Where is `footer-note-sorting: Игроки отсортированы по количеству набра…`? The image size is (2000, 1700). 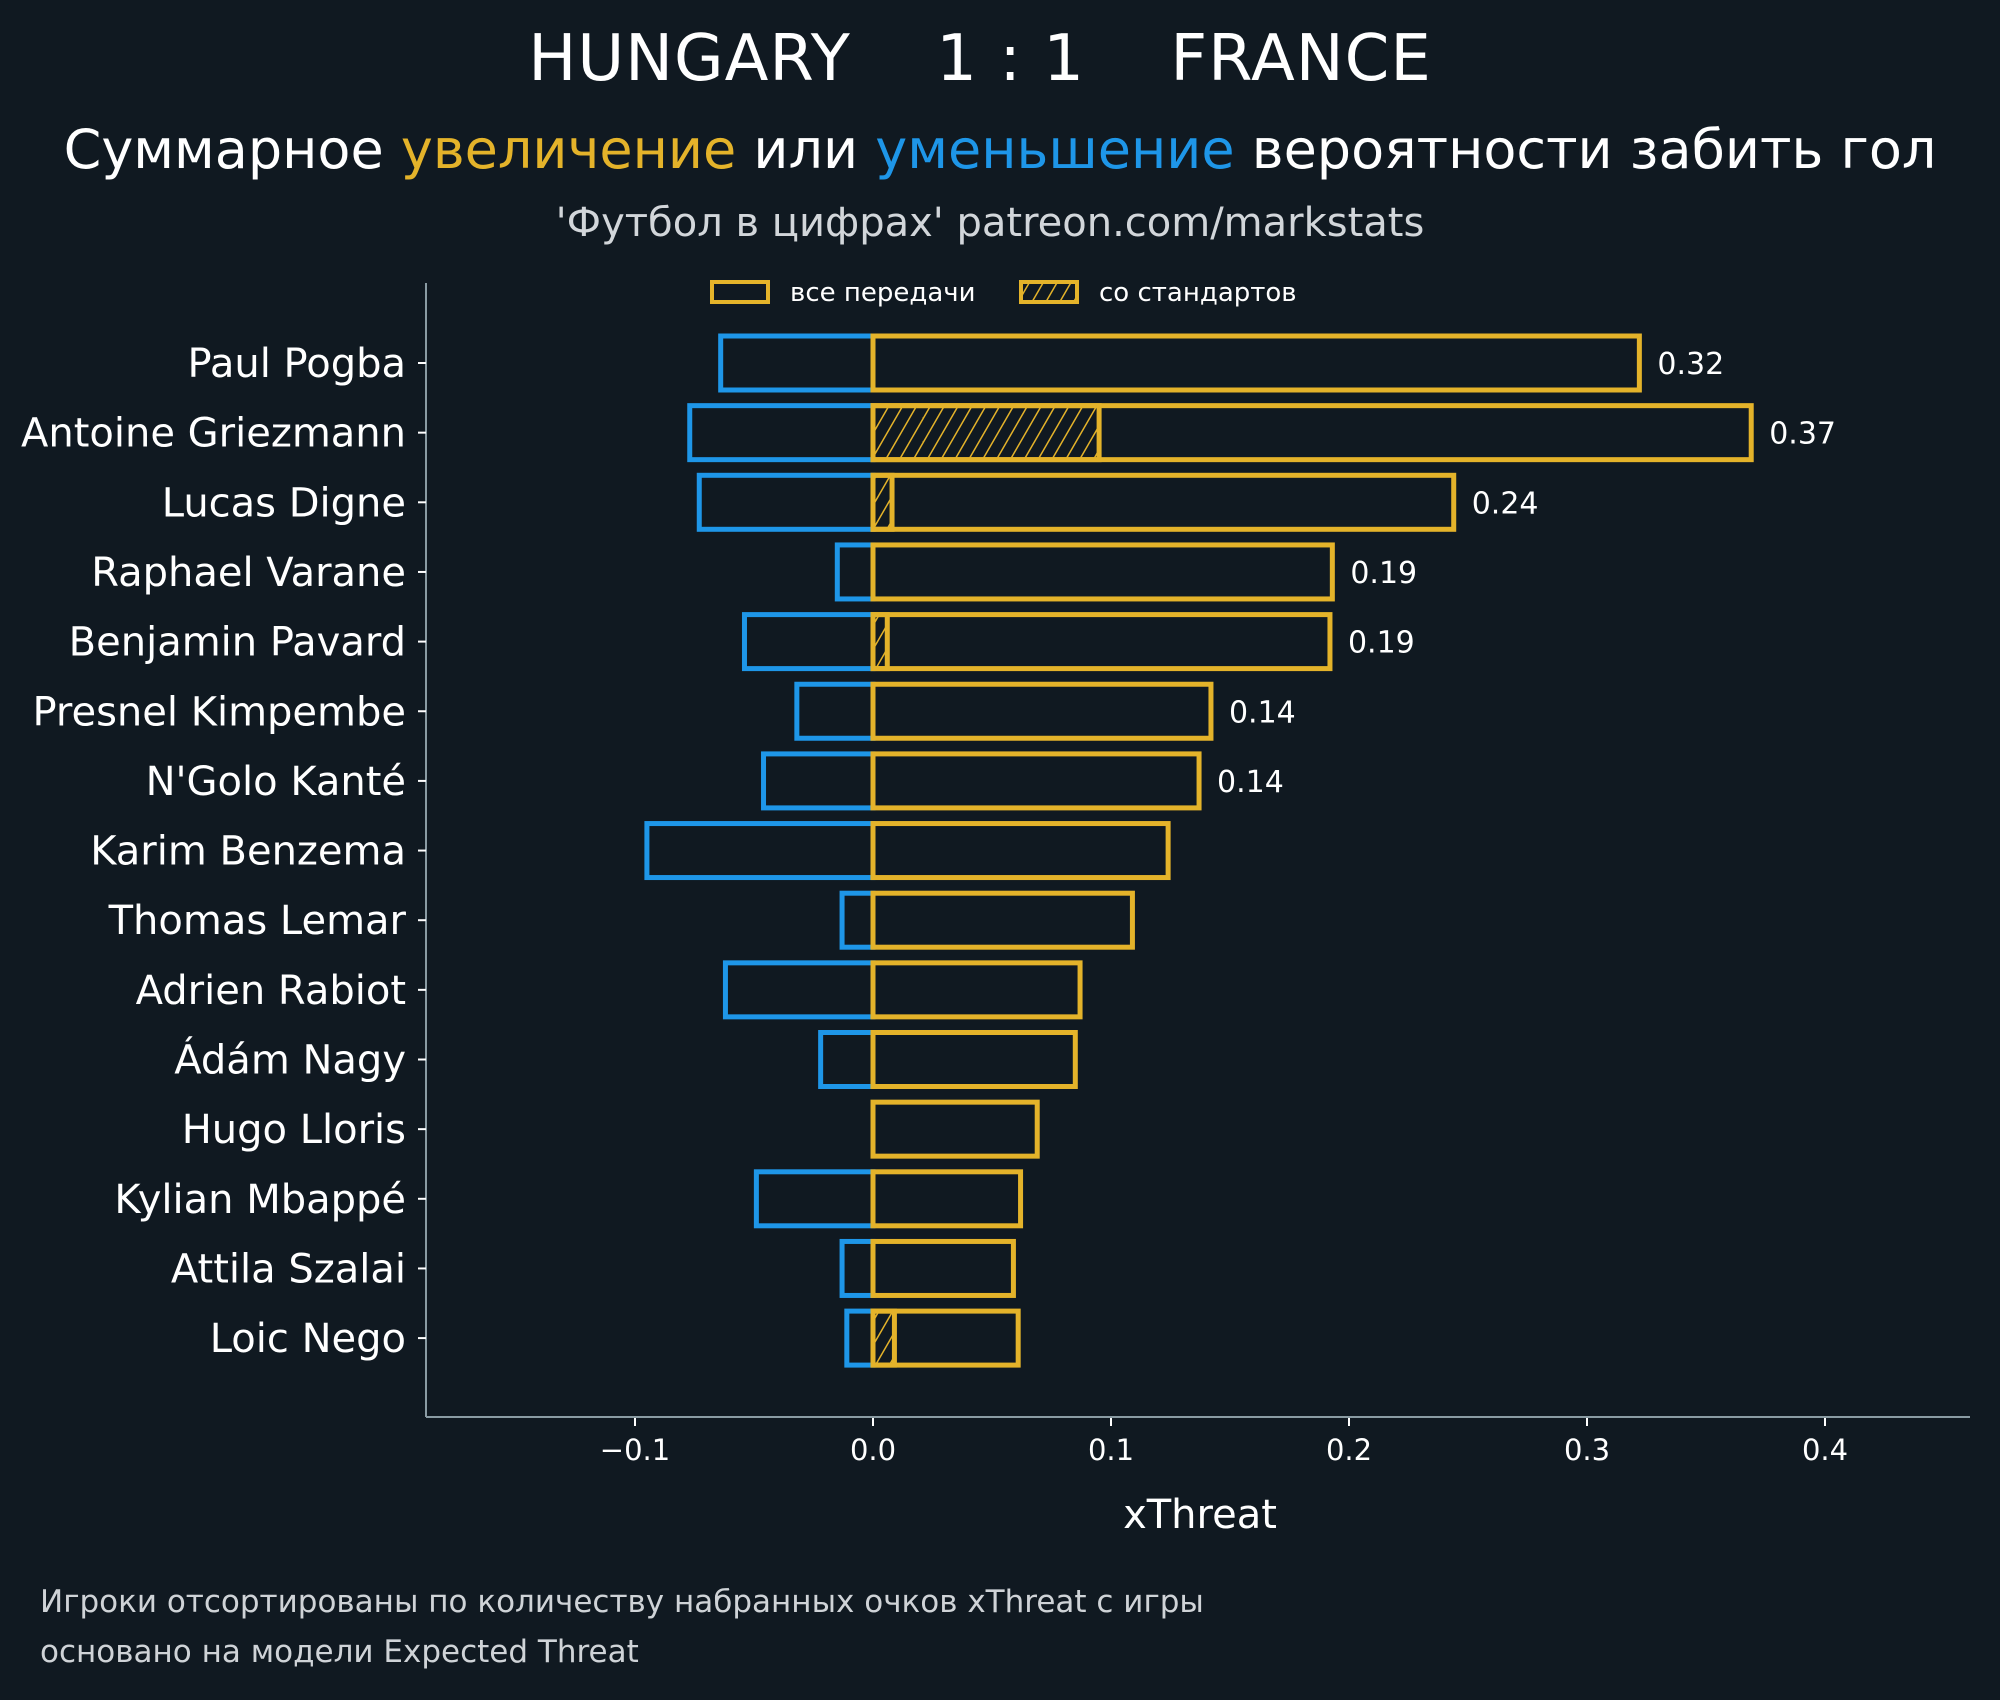
footer-note-sorting: Игроки отсортированы по количеству набра… is located at coordinates (622, 1602).